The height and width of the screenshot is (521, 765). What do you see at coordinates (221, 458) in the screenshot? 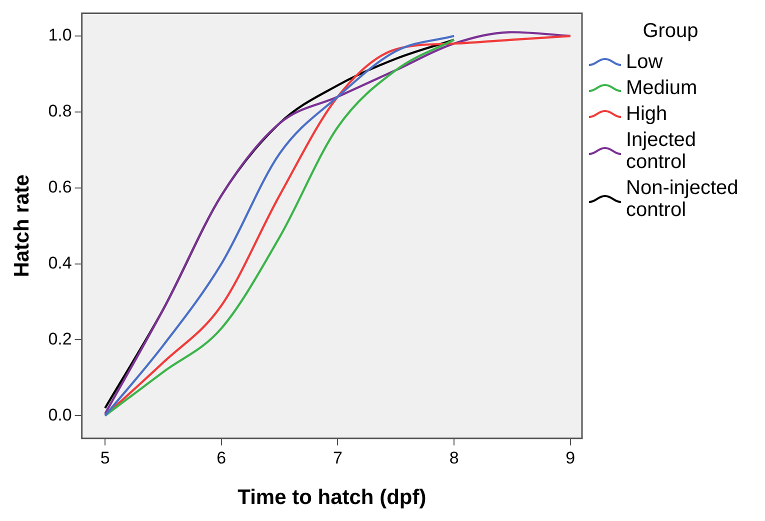
I see `x-tick-label: 6` at bounding box center [221, 458].